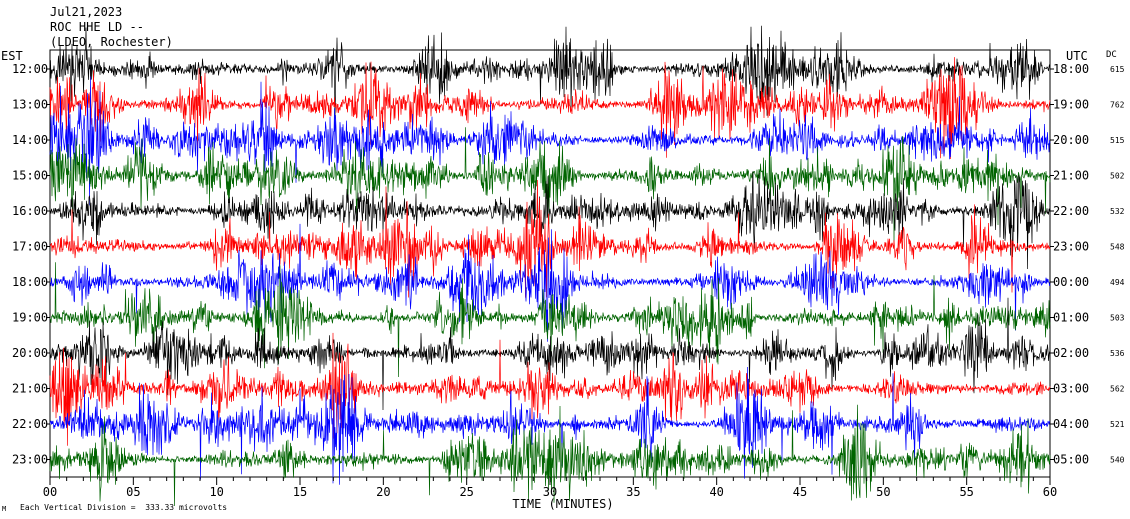 The image size is (1130, 519). Describe the element at coordinates (1117, 318) in the screenshot. I see `dc-value: 503` at that location.